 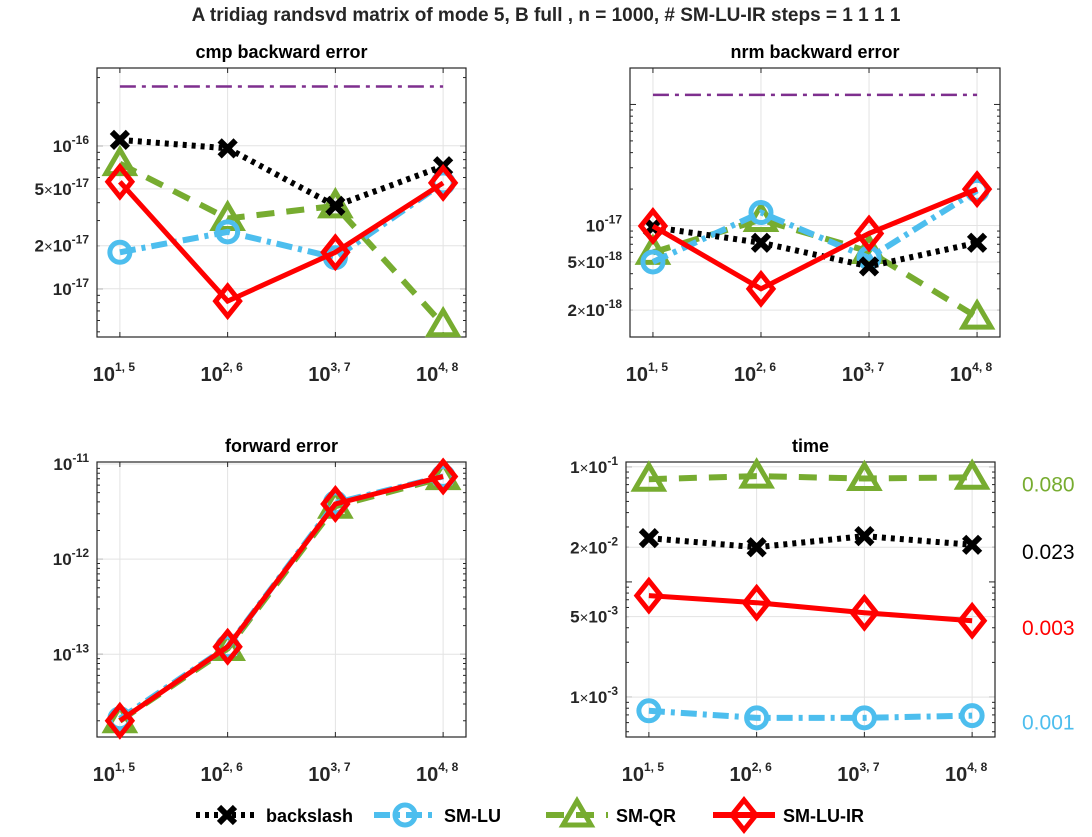 I want to click on series-line-SM-LU, so click(x=810, y=714).